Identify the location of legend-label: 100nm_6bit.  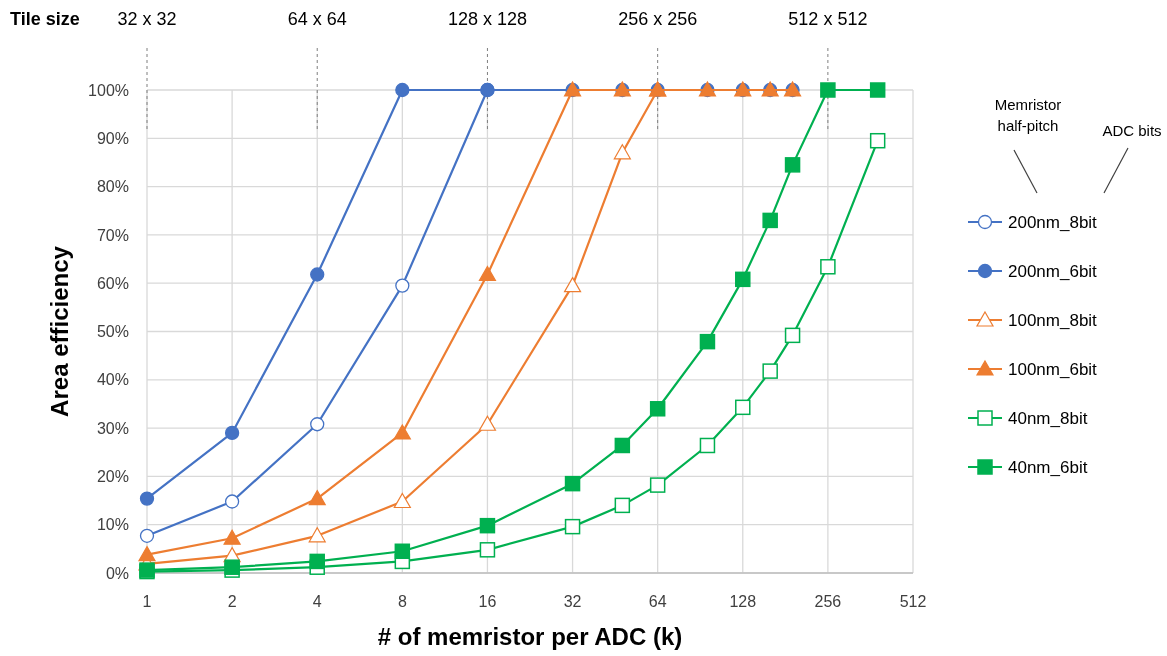
(1053, 369).